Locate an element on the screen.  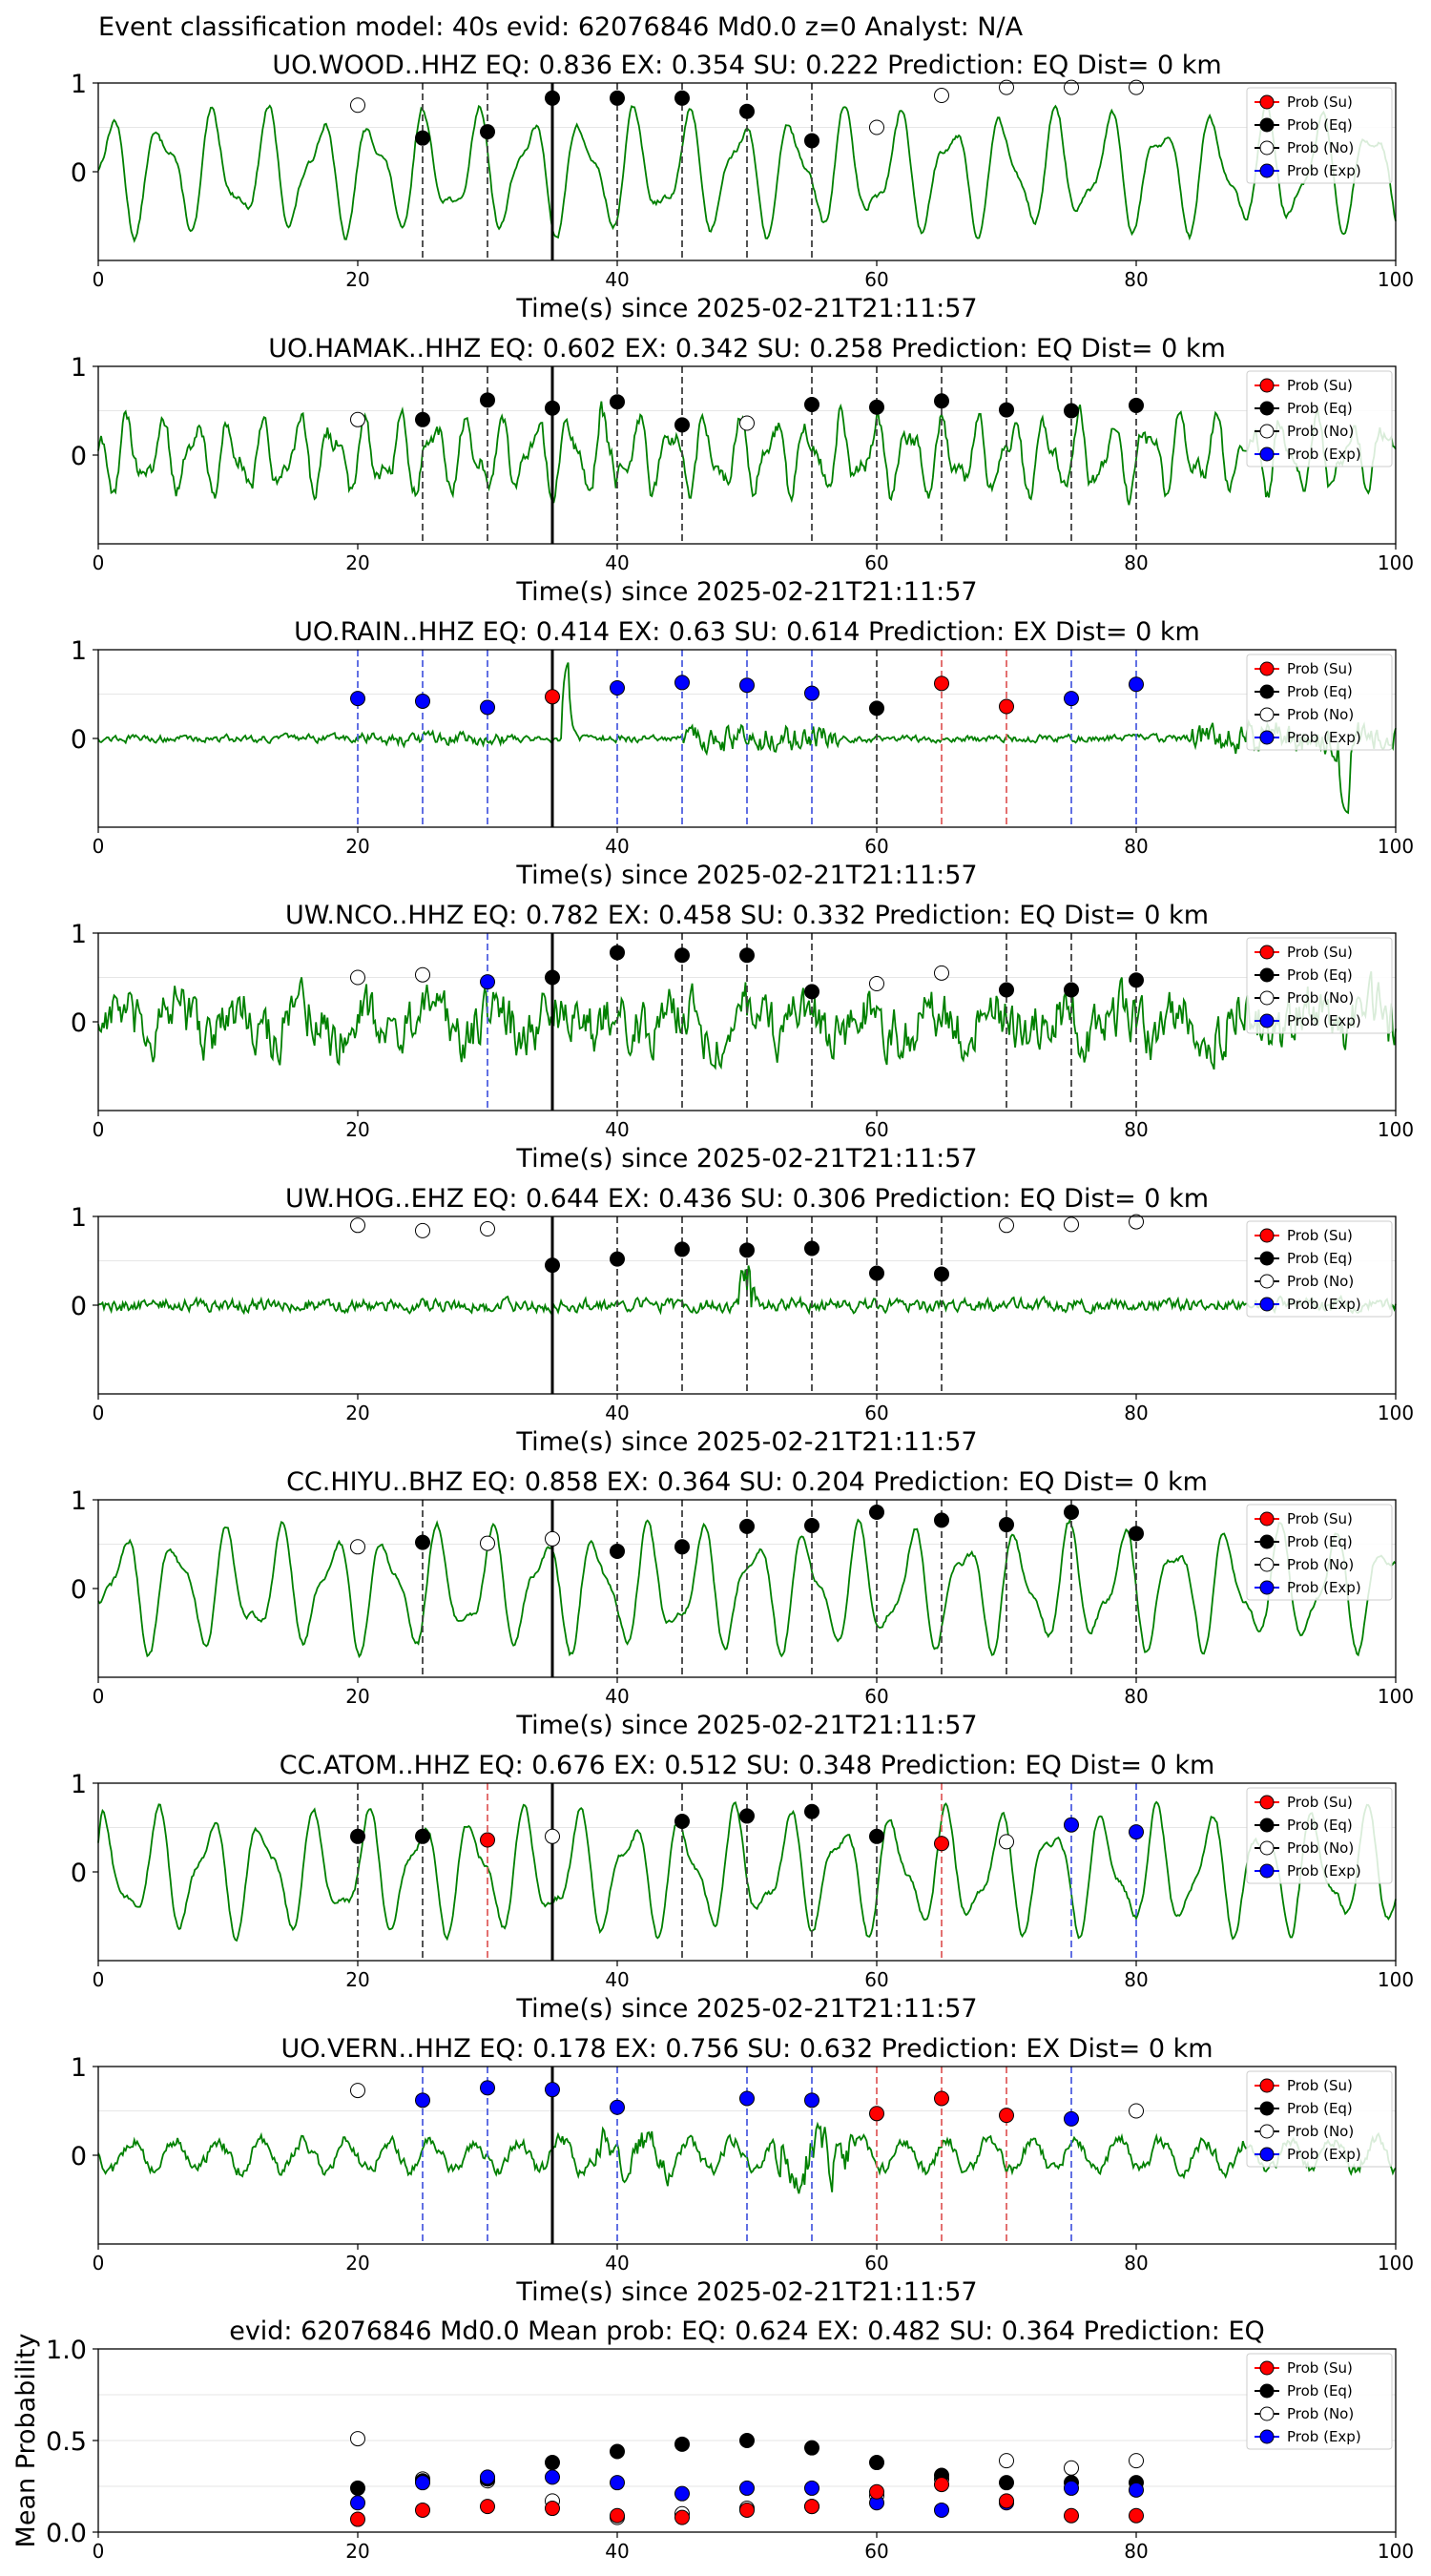
panel-6-legend-label-0: Prob (Su) is located at coordinates (1320, 1802).